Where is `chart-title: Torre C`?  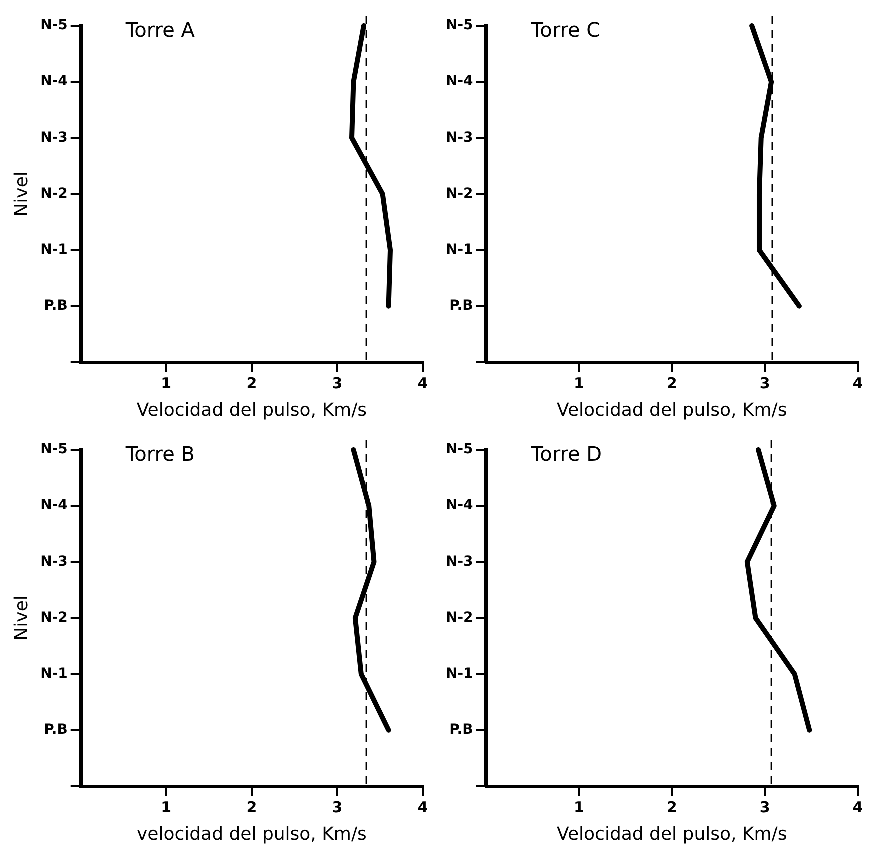 chart-title: Torre C is located at coordinates (565, 30).